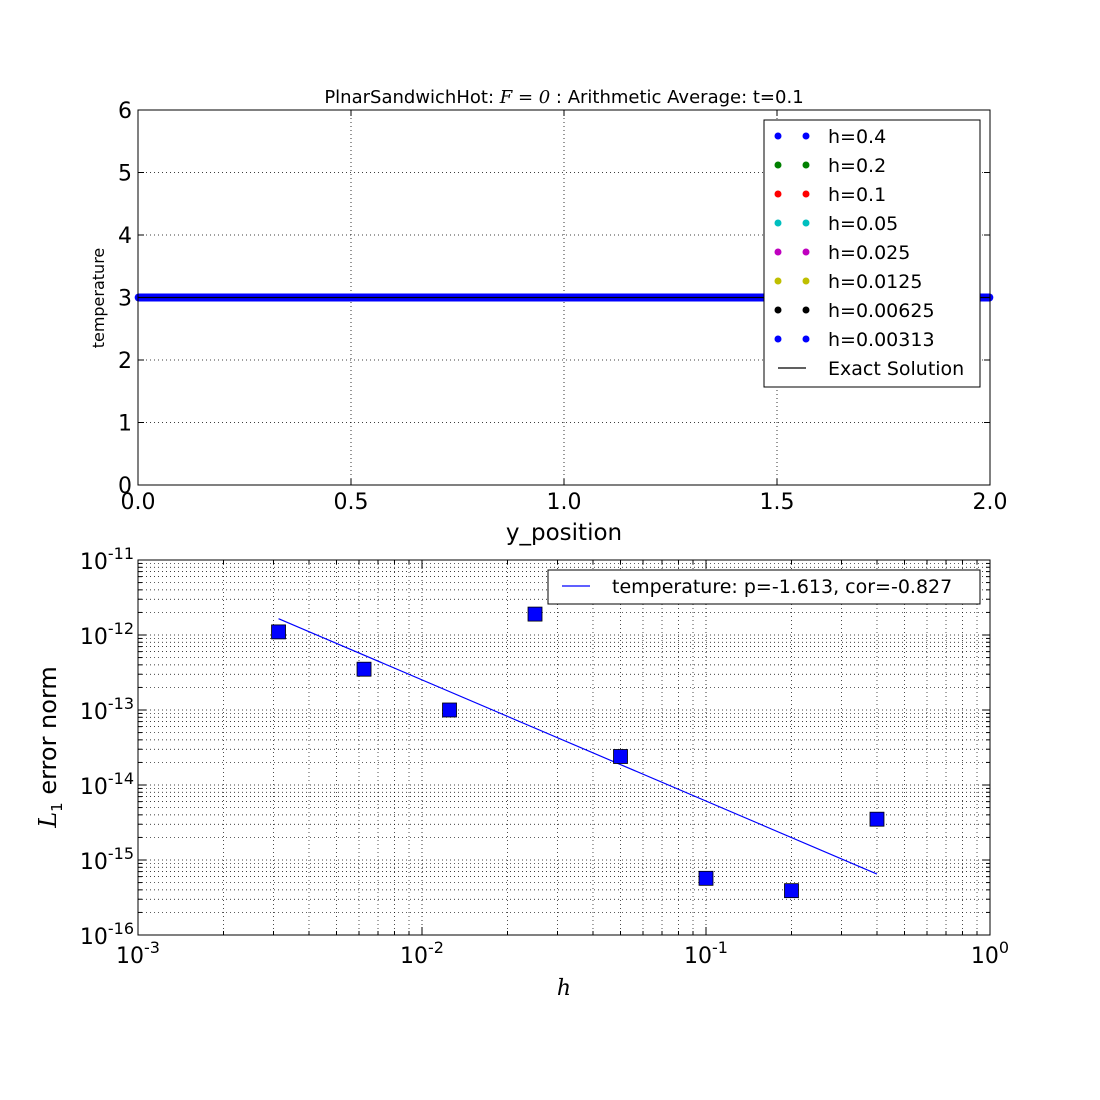 The image size is (1100, 1100). Describe the element at coordinates (857, 195) in the screenshot. I see `legend-label: h=0.1` at that location.